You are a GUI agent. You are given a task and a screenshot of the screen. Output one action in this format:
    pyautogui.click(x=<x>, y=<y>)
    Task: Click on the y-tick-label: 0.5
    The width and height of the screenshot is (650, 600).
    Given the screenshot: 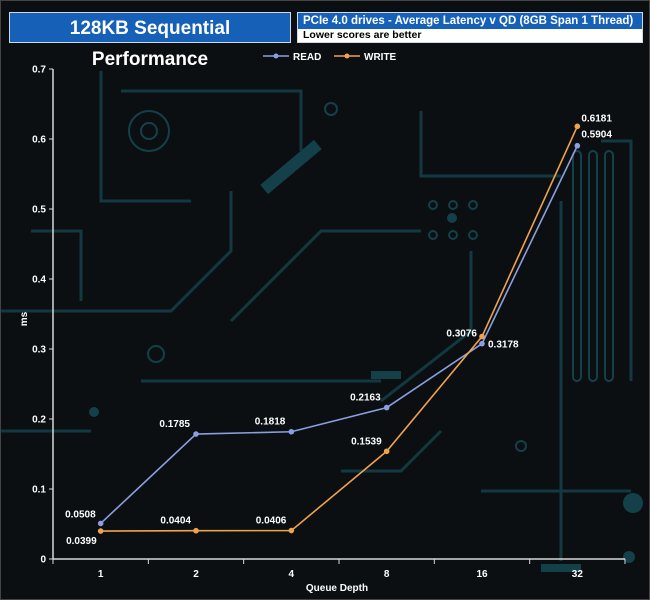 What is the action you would take?
    pyautogui.click(x=39, y=210)
    